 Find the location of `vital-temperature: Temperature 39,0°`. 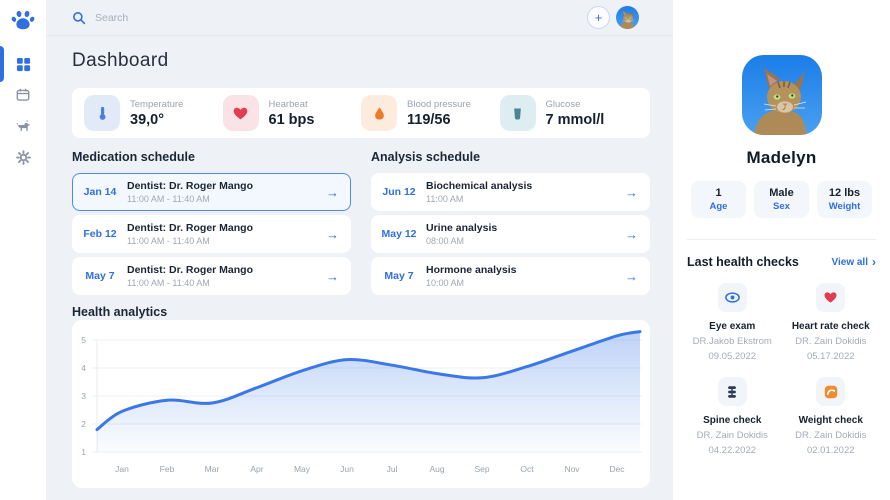

vital-temperature: Temperature 39,0° is located at coordinates (153, 113).